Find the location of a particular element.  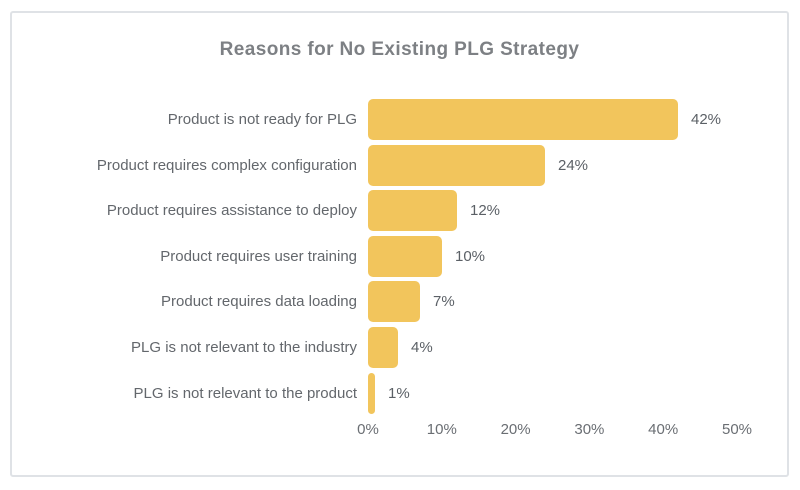

value-label: 12% is located at coordinates (485, 210).